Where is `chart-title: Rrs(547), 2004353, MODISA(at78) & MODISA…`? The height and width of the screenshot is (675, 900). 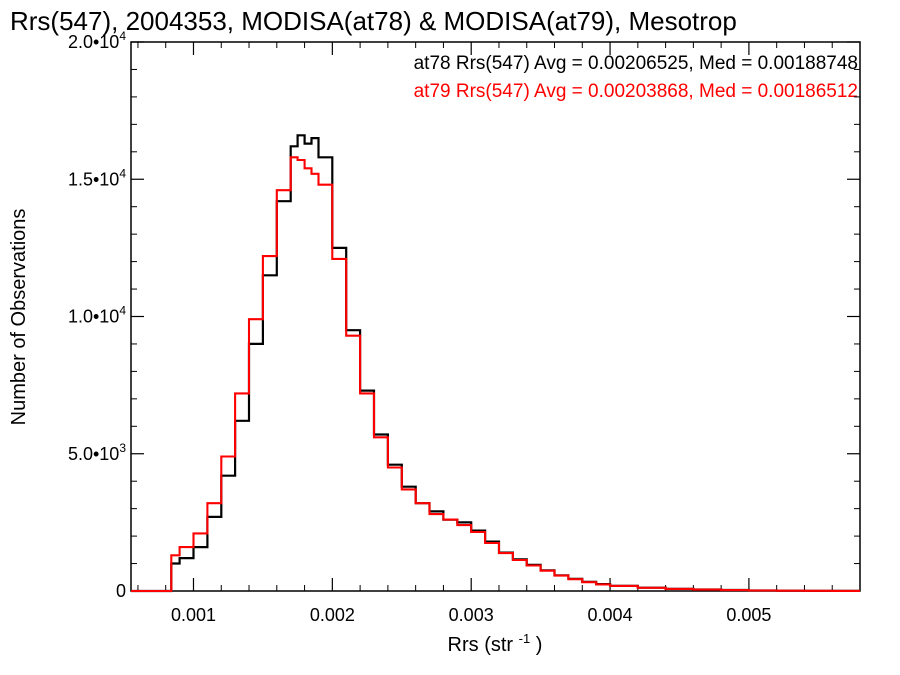
chart-title: Rrs(547), 2004353, MODISA(at78) & MODISA… is located at coordinates (373, 21).